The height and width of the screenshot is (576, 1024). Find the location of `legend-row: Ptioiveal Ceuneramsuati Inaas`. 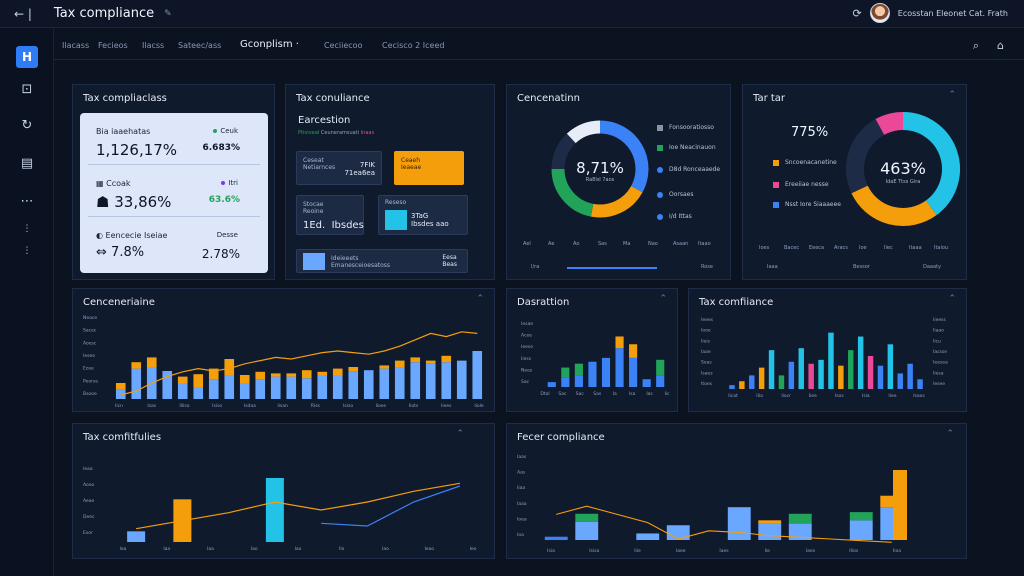

legend-row: Ptioiveal Ceuneramsuati Inaas is located at coordinates (336, 133).